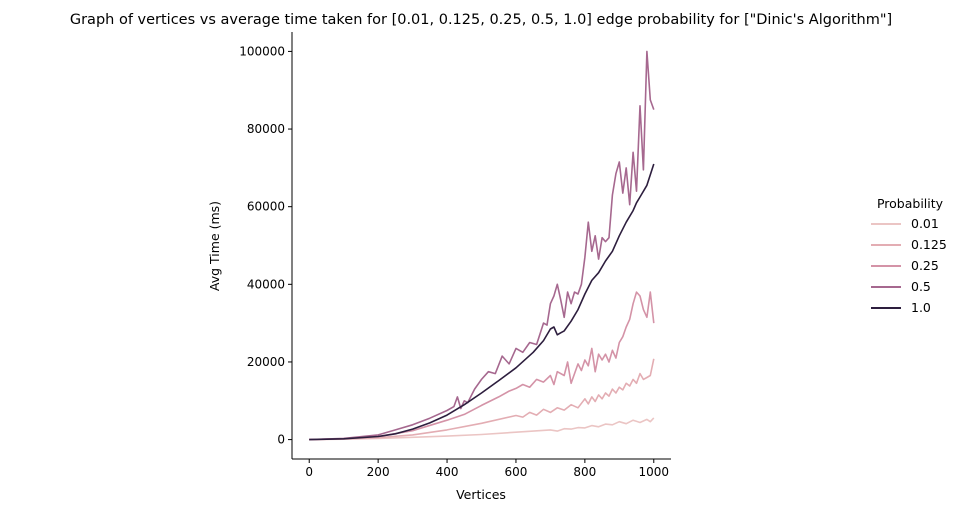 The height and width of the screenshot is (512, 962). I want to click on y-tick-label: 40000, so click(266, 284).